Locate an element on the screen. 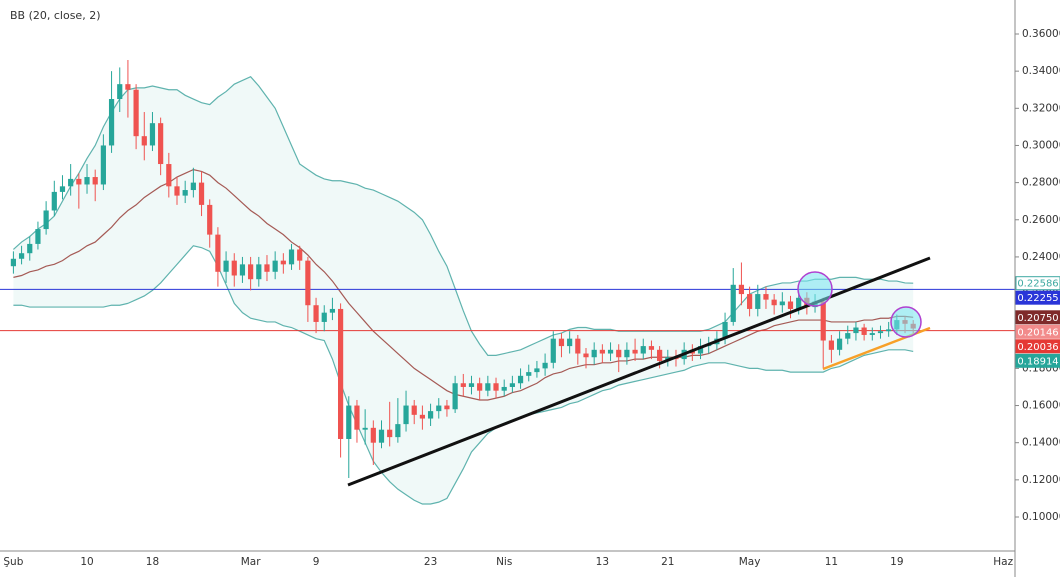  price-tag-label: 0.20146 is located at coordinates (1037, 332).